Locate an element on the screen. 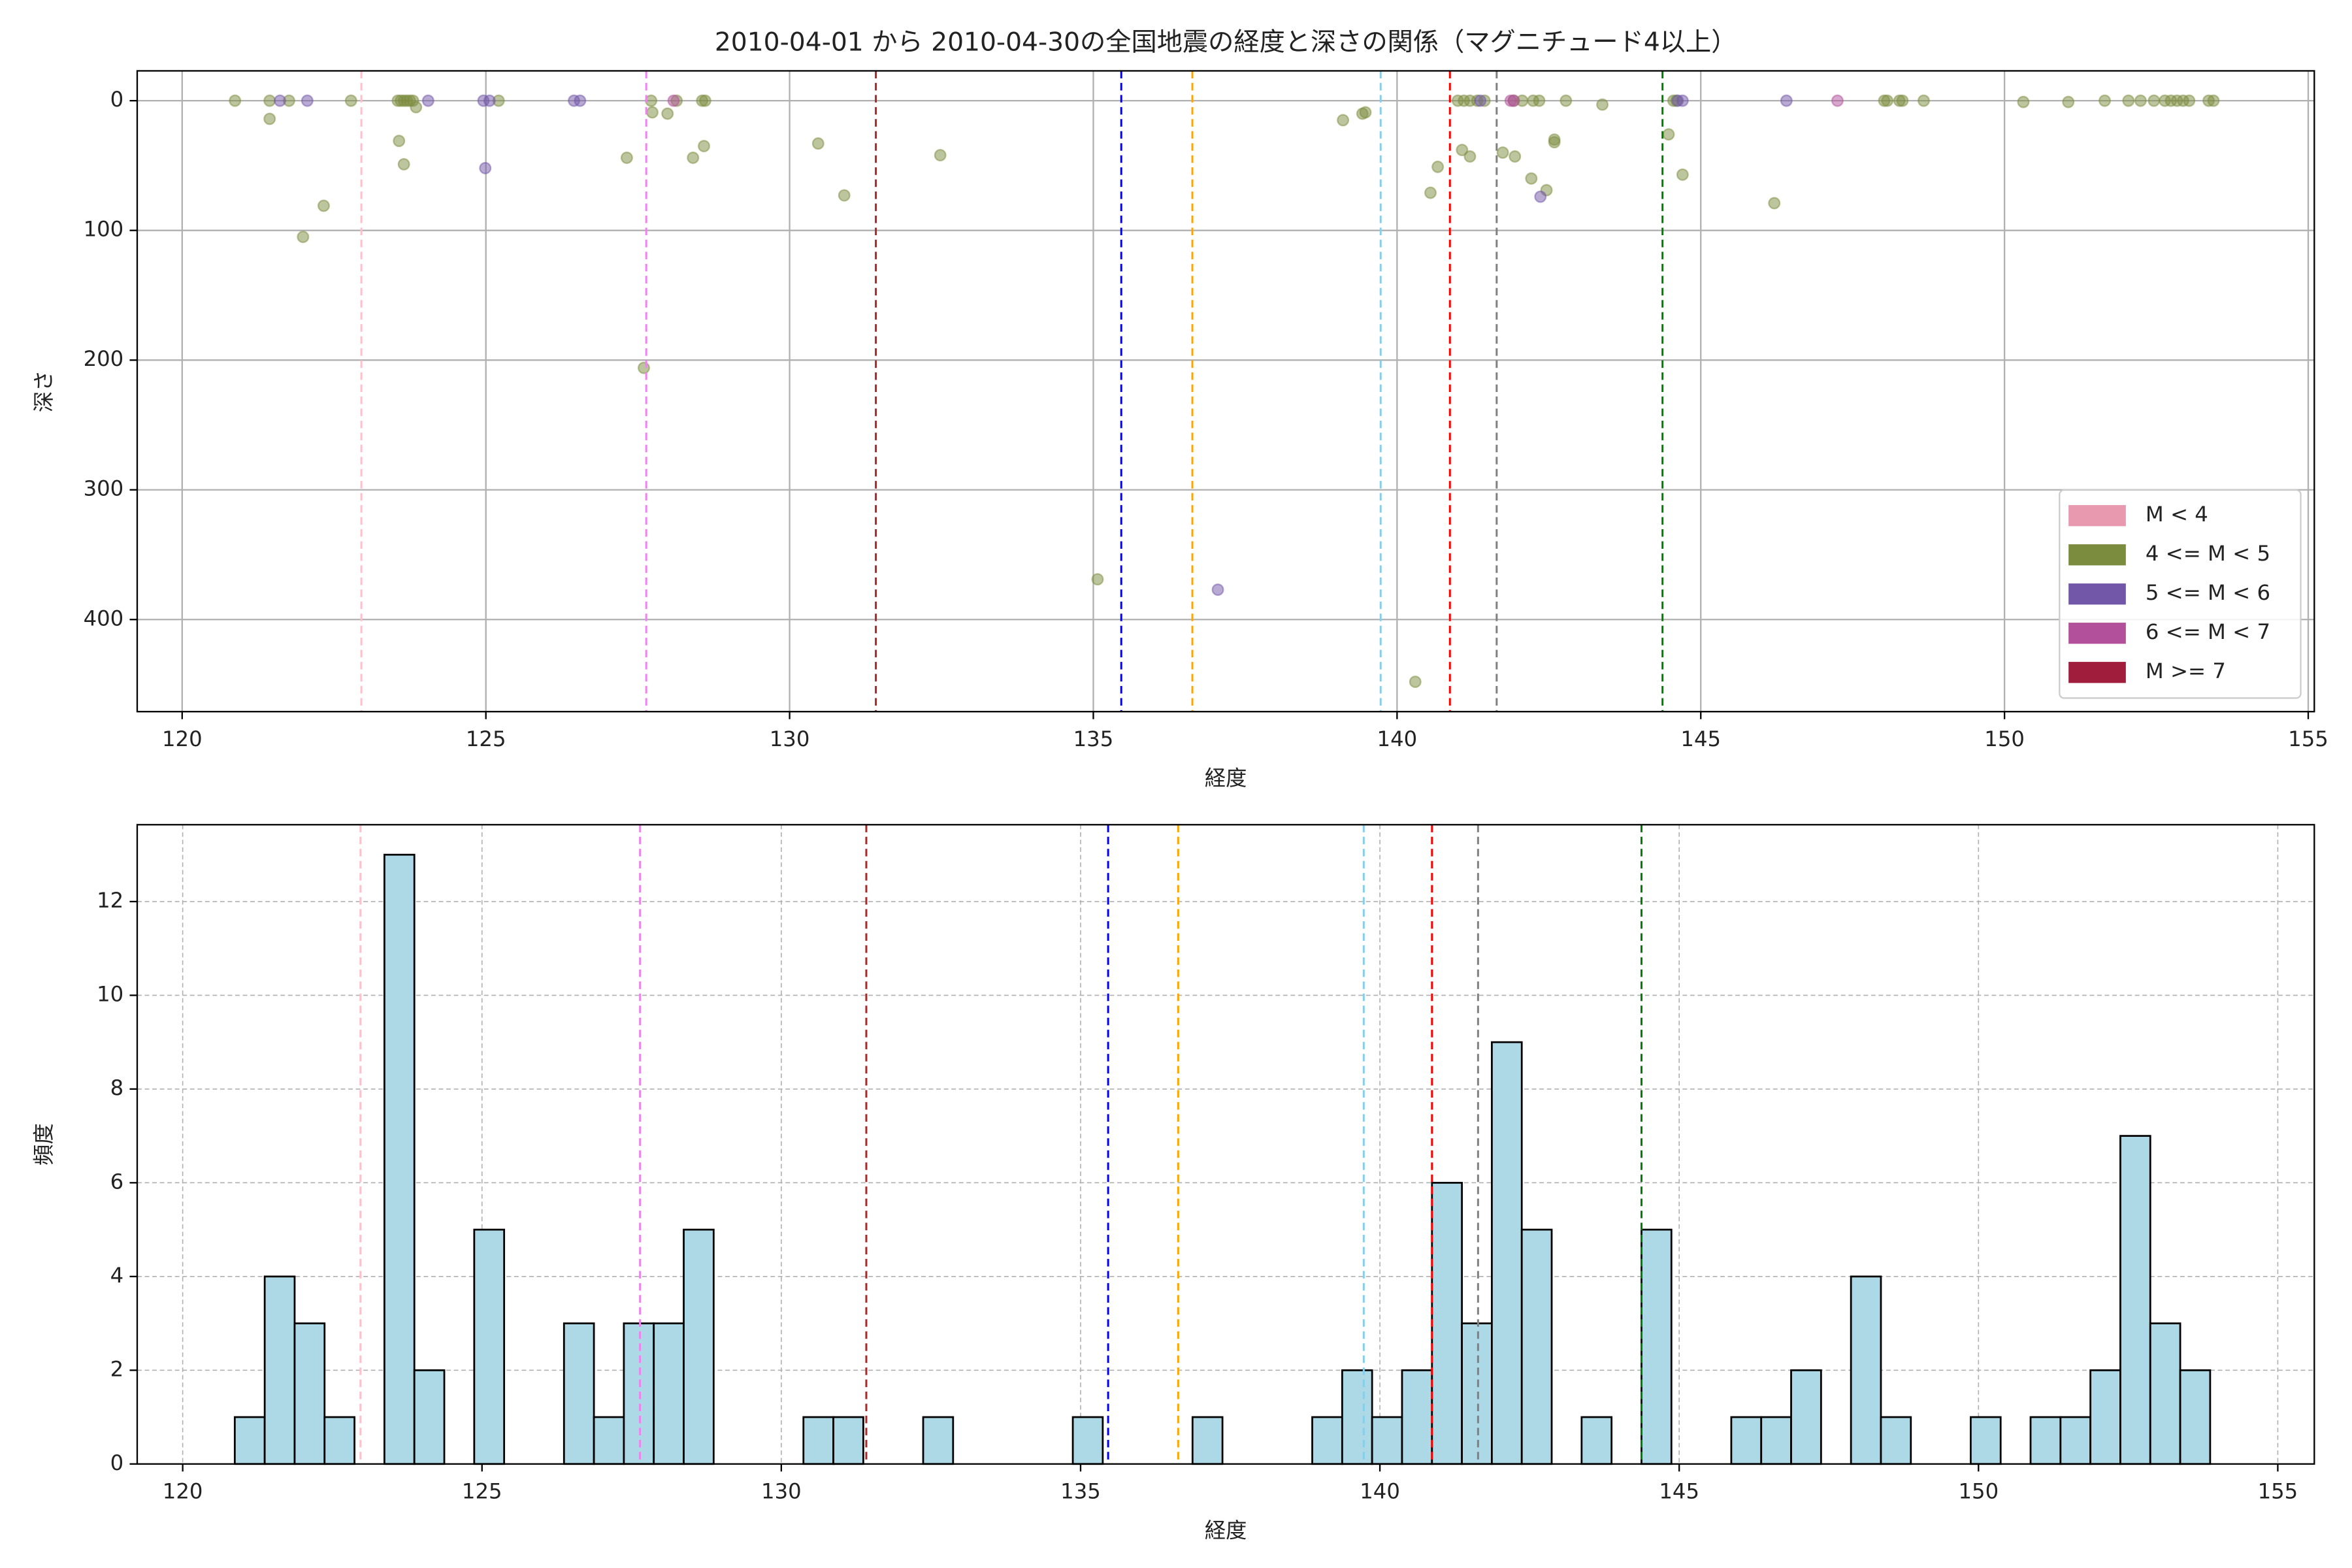  x-tick-label: 140 is located at coordinates (1397, 739).